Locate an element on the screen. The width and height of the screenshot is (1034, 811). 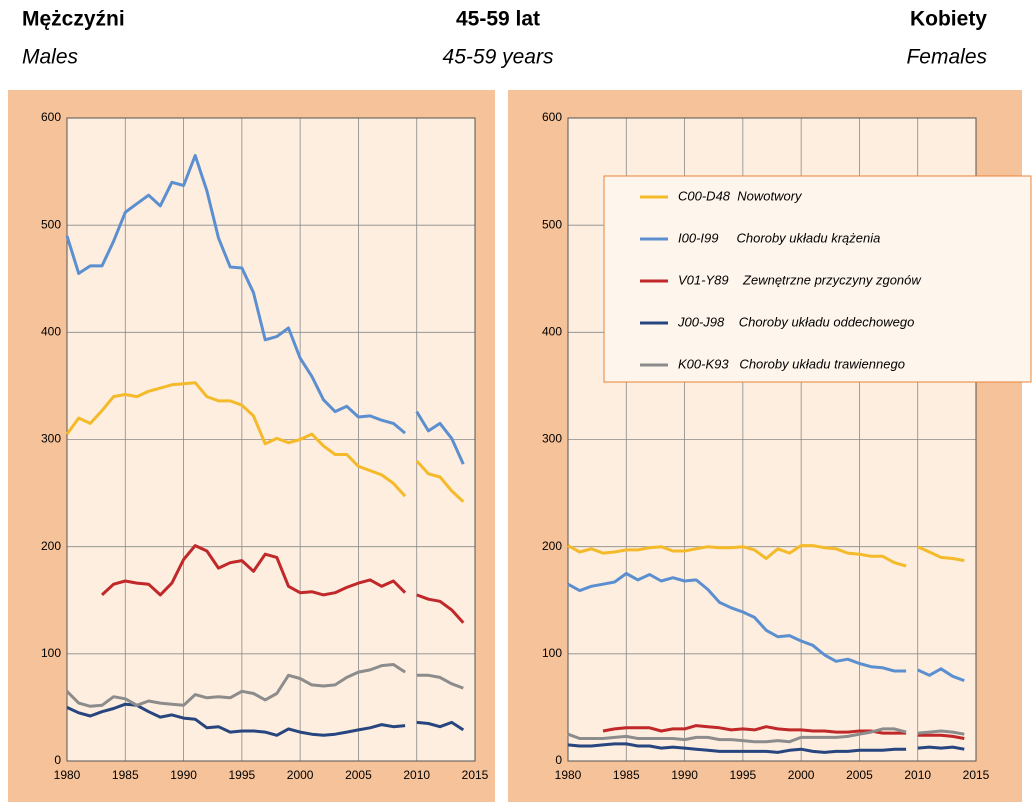
legend-label: I00-I99 Choroby układu krążenia is located at coordinates (779, 237).